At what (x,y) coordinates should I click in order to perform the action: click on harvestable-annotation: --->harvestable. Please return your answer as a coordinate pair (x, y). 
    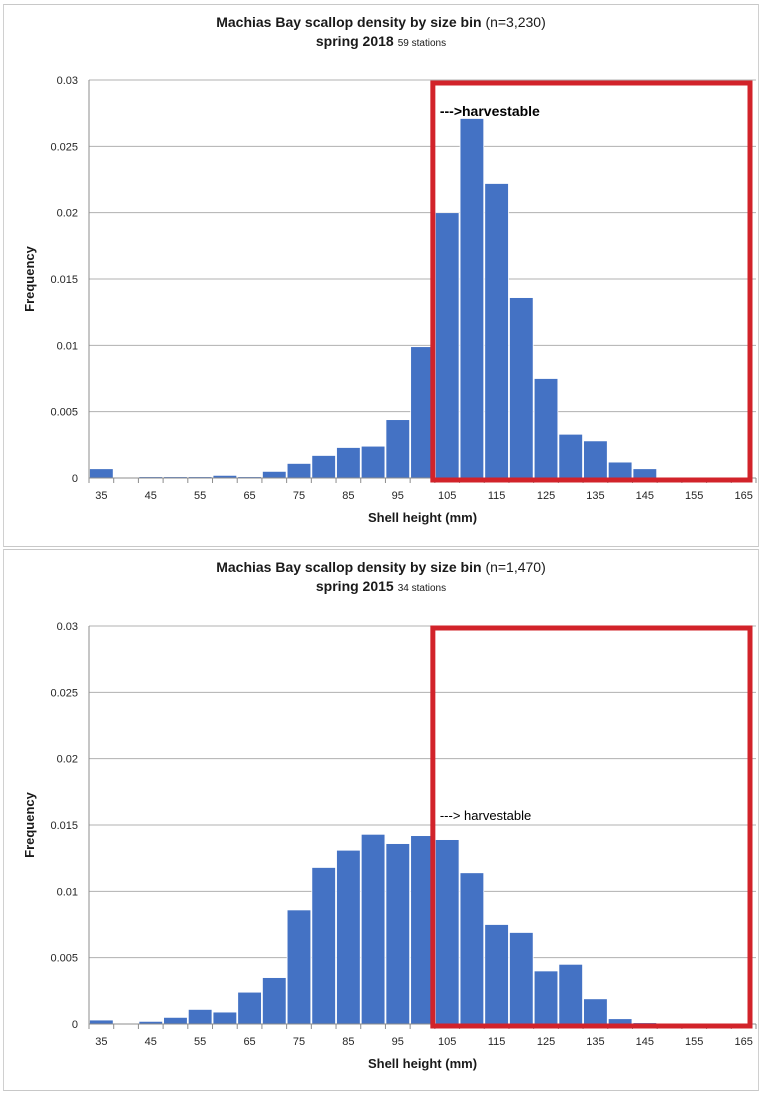
    Looking at the image, I should click on (490, 111).